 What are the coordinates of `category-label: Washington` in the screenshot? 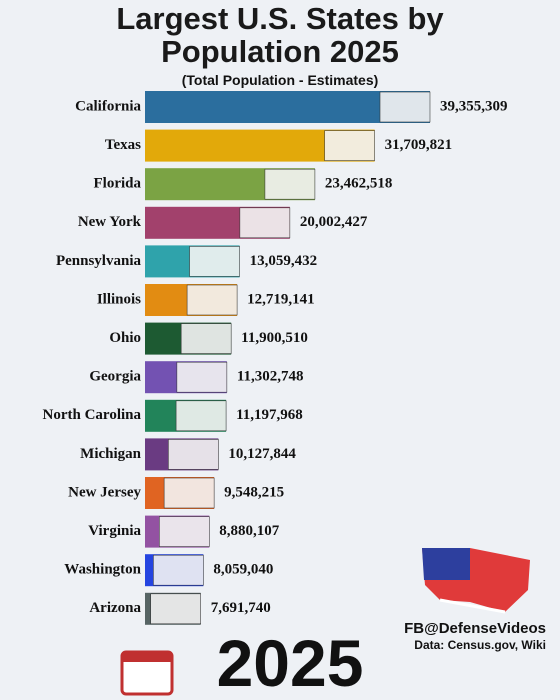 It's located at (102, 570).